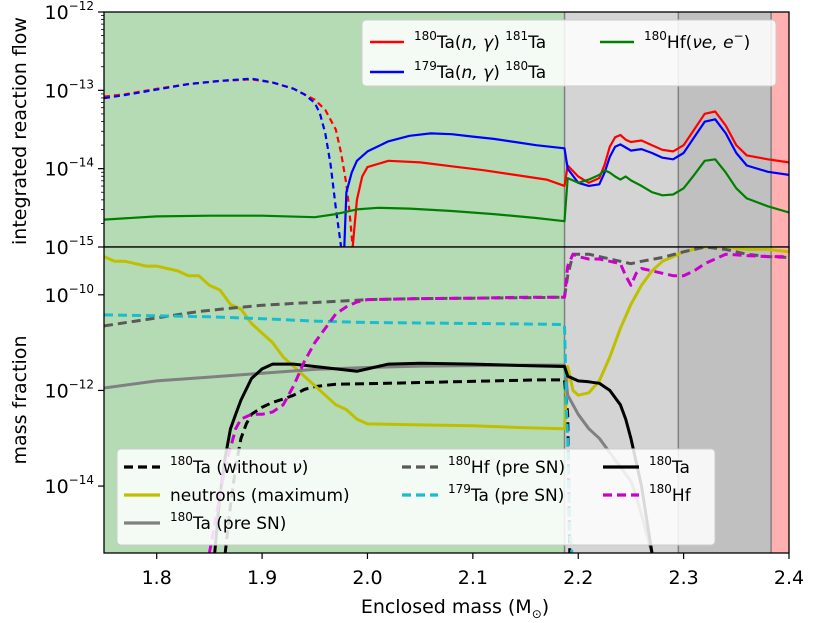 This screenshot has width=830, height=623. What do you see at coordinates (684, 578) in the screenshot?
I see `x-tick-label: 2.3` at bounding box center [684, 578].